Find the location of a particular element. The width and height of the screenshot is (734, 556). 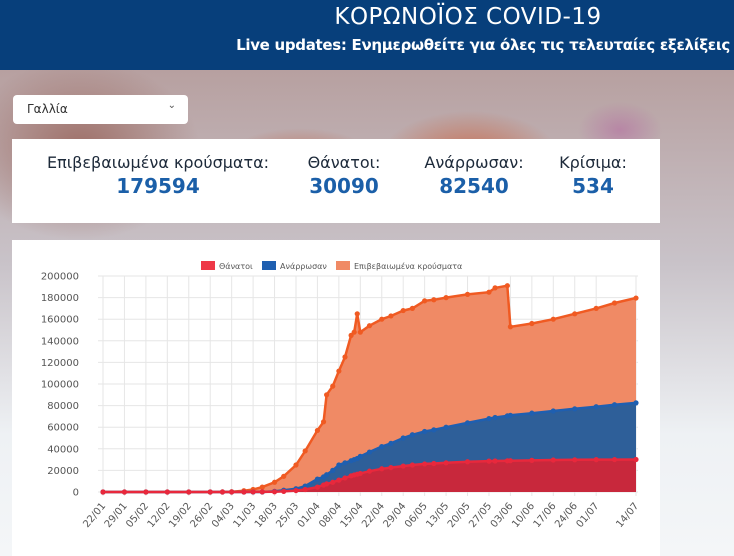

x-tick-label: 19/02 is located at coordinates (180, 515).